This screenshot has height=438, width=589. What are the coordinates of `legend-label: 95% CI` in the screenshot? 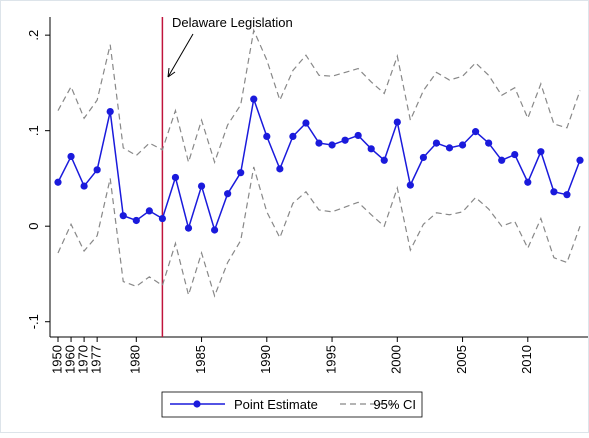 It's located at (394, 404).